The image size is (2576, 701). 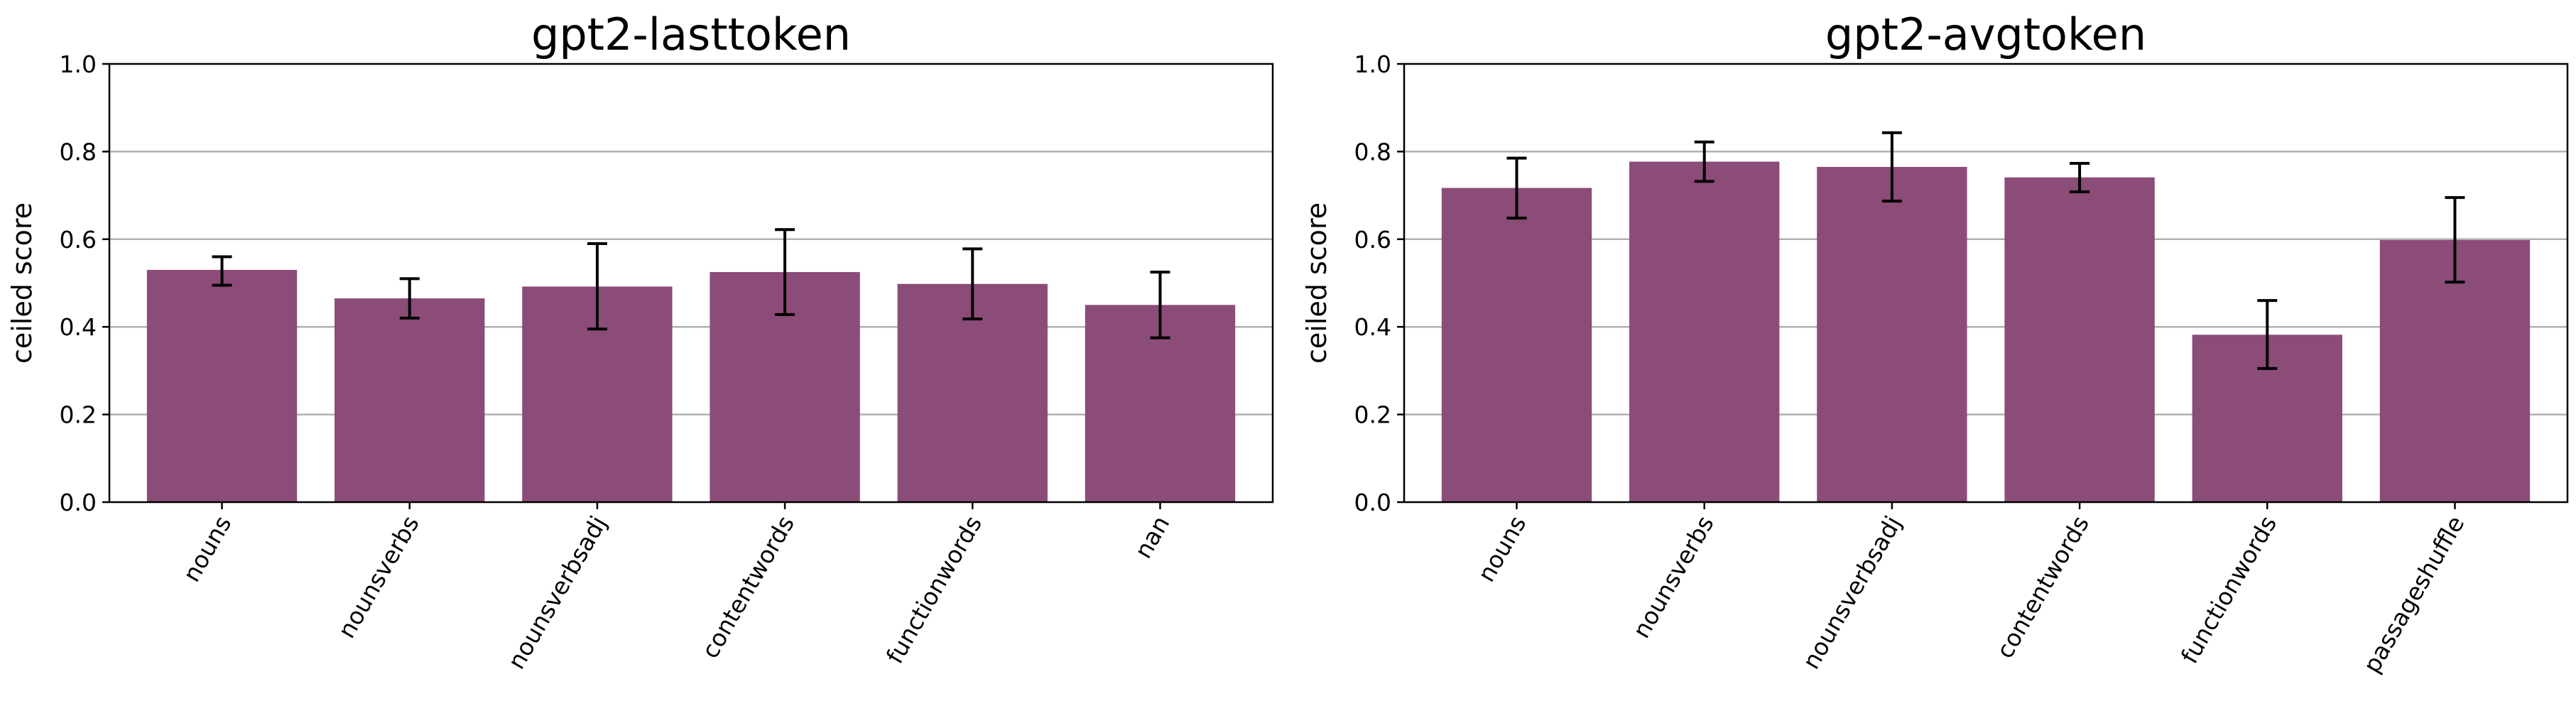 I want to click on bar-passageshuffle, so click(x=2455, y=371).